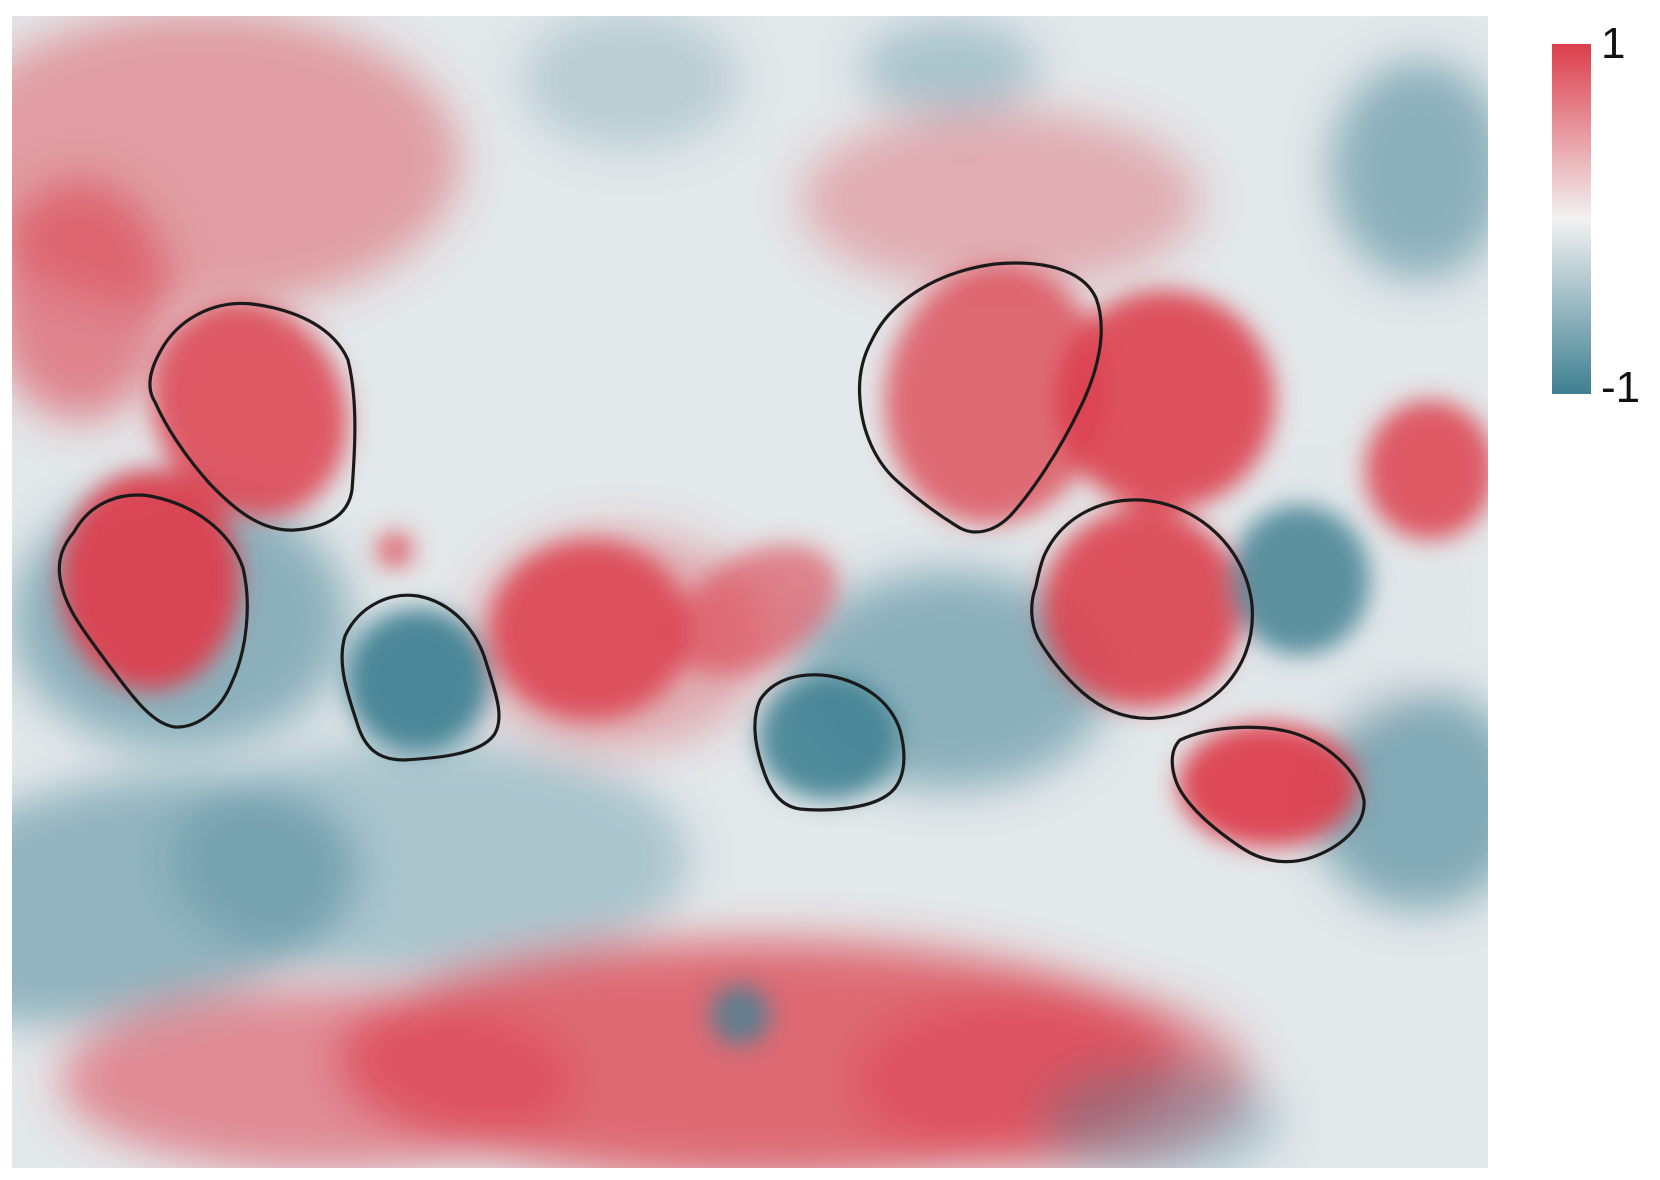 The width and height of the screenshot is (1660, 1180). I want to click on roi-4-outline, so click(829, 742).